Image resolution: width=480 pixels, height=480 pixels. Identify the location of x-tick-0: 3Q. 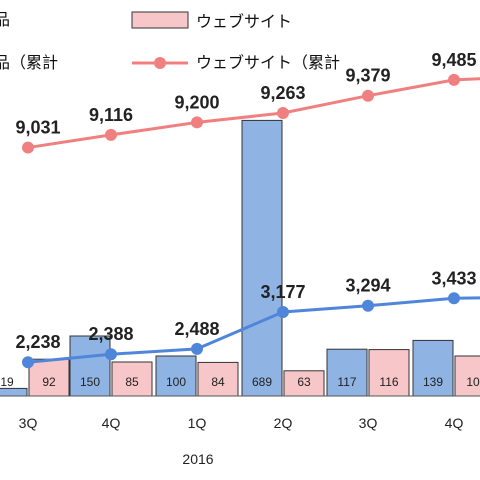
(28, 423).